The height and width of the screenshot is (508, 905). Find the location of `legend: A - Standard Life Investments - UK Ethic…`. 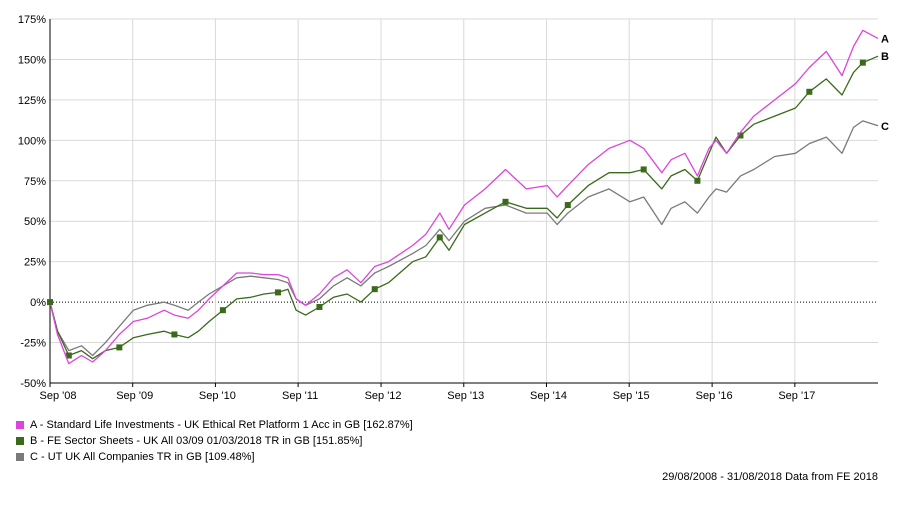

legend: A - Standard Life Investments - UK Ethic… is located at coordinates (214, 441).